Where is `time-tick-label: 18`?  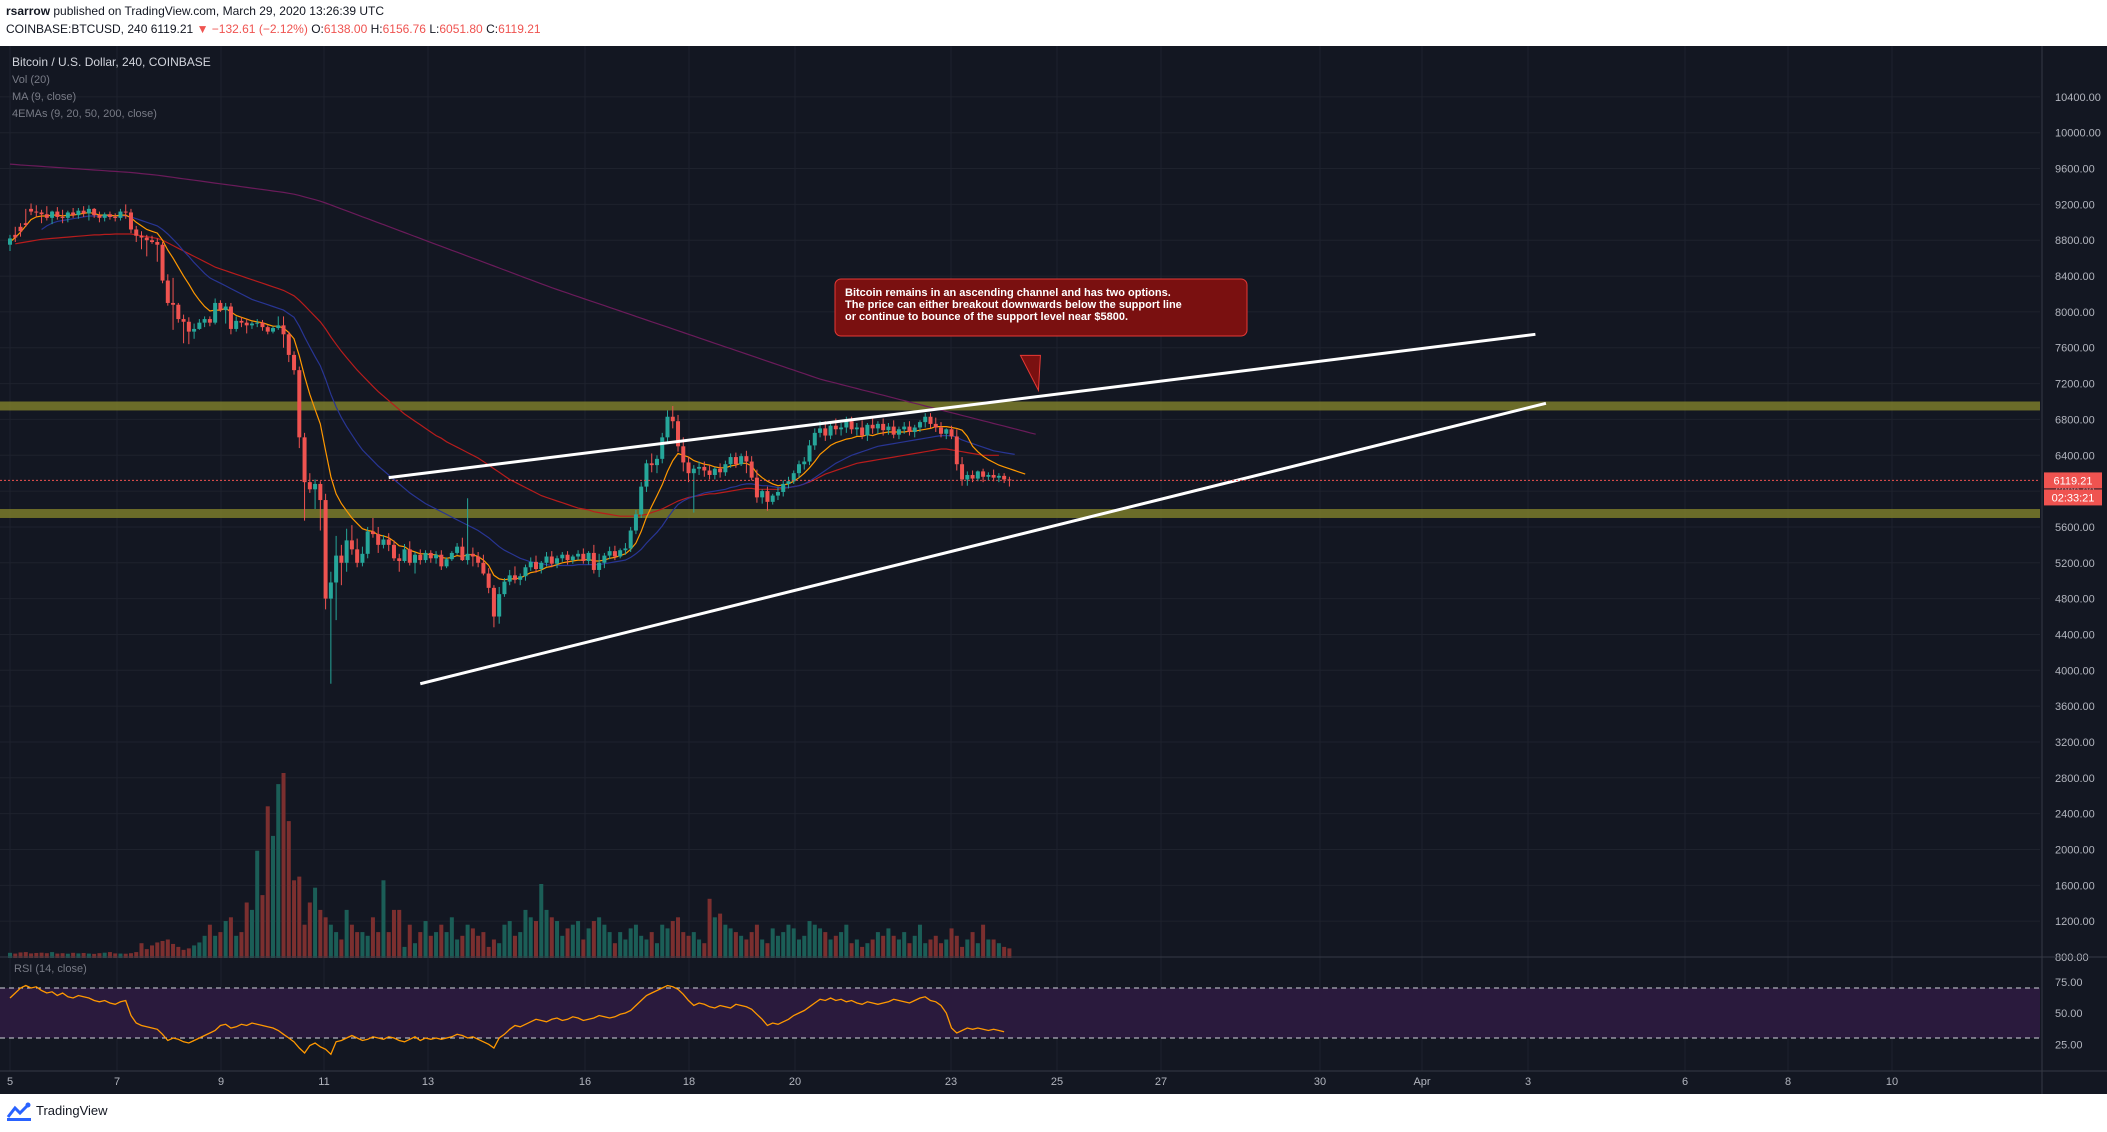
time-tick-label: 18 is located at coordinates (689, 1082).